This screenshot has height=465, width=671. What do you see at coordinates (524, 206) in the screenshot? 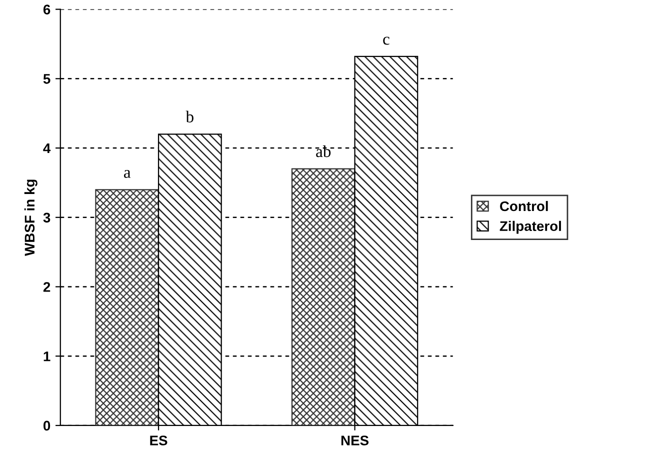
I see `legend-label: Control` at bounding box center [524, 206].